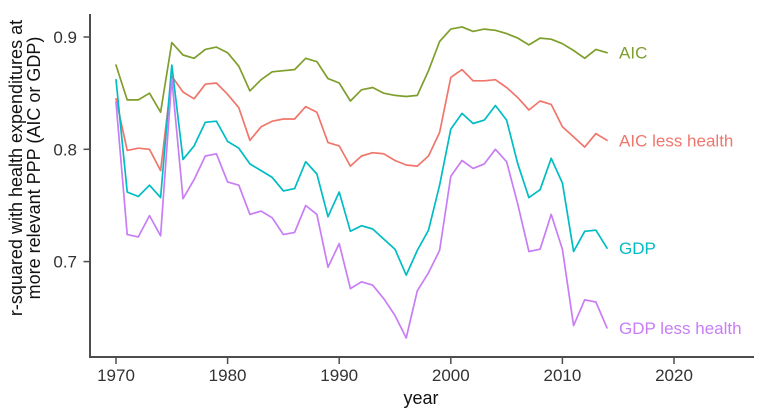 This screenshot has height=420, width=765. Describe the element at coordinates (676, 140) in the screenshot. I see `series-label-aic-less-health: AIC less health` at that location.